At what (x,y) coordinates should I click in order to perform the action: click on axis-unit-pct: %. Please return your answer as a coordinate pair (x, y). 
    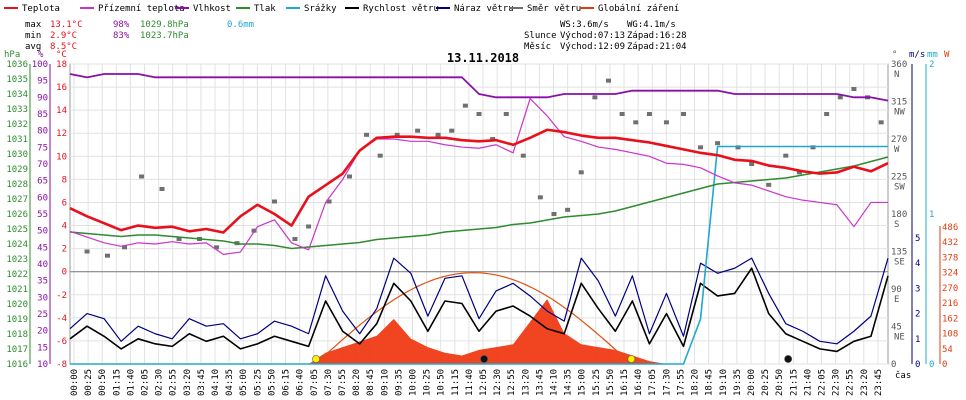
    Looking at the image, I should click on (41, 55).